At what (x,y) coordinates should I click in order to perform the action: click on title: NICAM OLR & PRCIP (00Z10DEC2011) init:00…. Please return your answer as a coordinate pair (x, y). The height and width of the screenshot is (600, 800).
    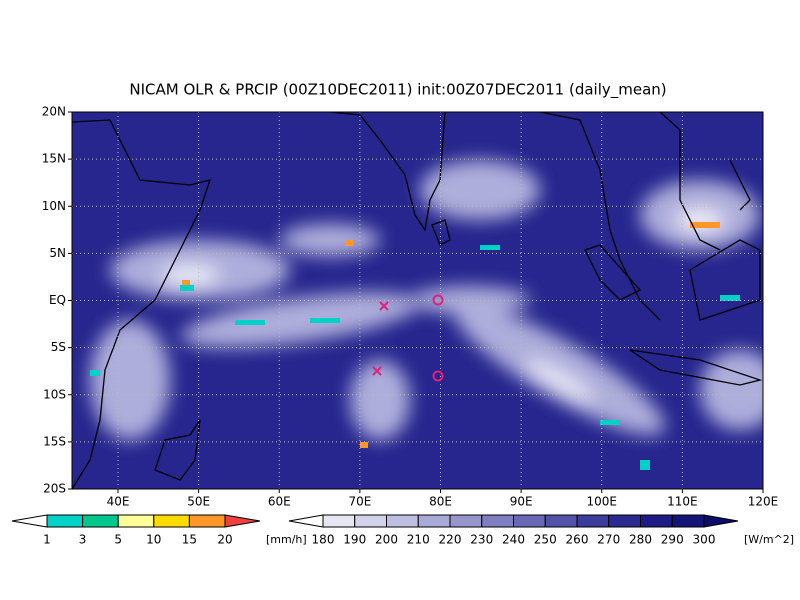
    Looking at the image, I should click on (397, 90).